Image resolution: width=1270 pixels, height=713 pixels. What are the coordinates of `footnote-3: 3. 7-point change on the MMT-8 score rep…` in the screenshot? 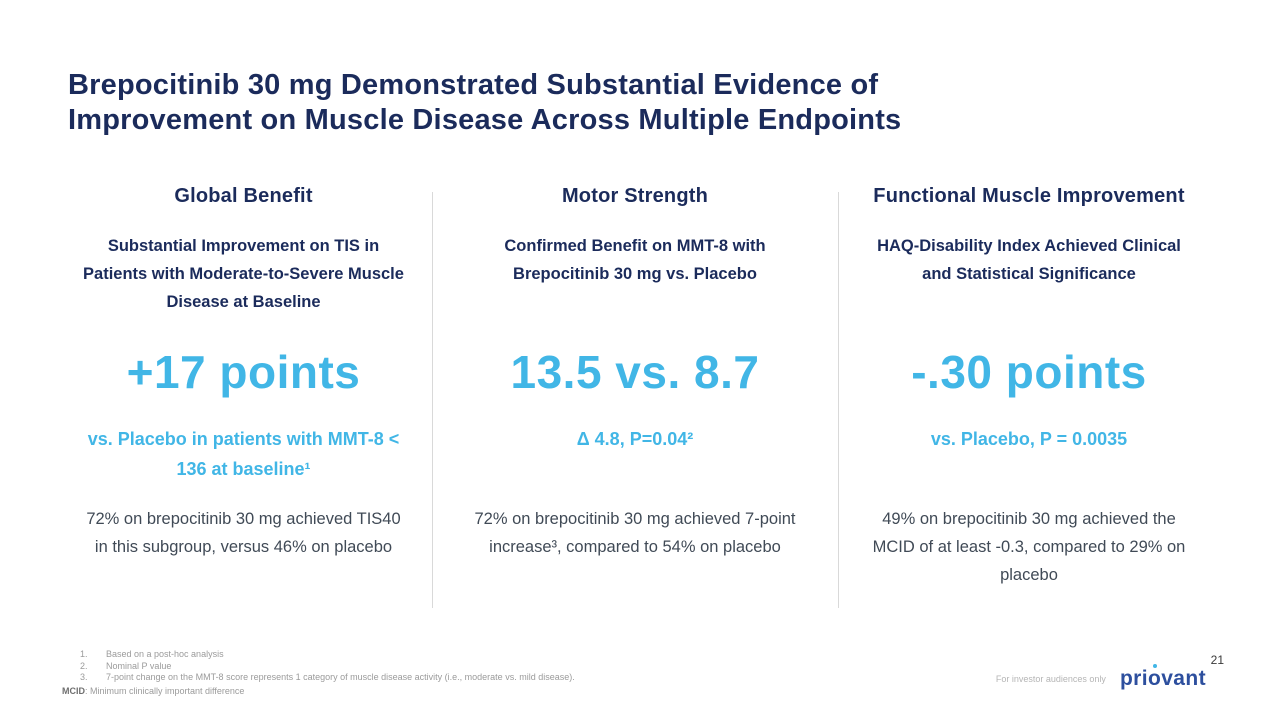 It's located at (318, 678).